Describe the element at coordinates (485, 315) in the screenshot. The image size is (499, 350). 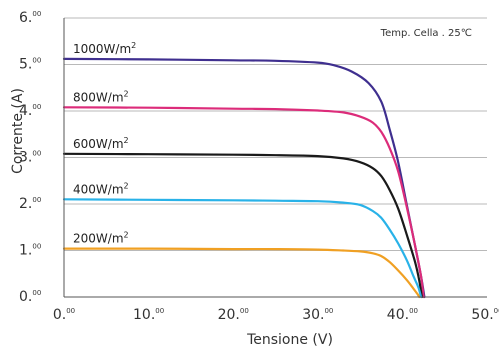
I see `x-tick-label: 50.00` at that location.